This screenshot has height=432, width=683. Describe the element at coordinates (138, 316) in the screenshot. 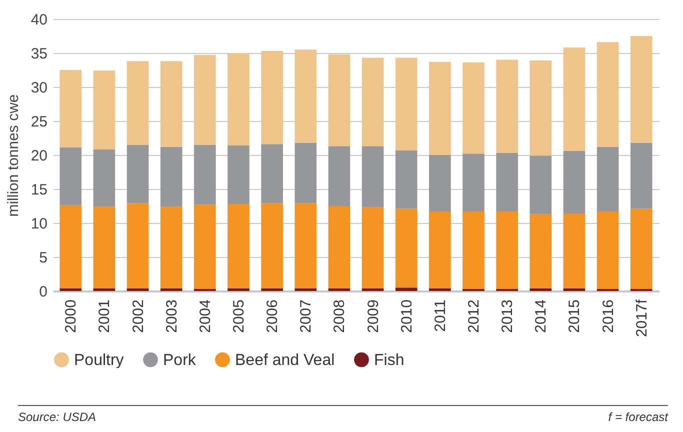

I see `x-tick-label: 2002` at that location.